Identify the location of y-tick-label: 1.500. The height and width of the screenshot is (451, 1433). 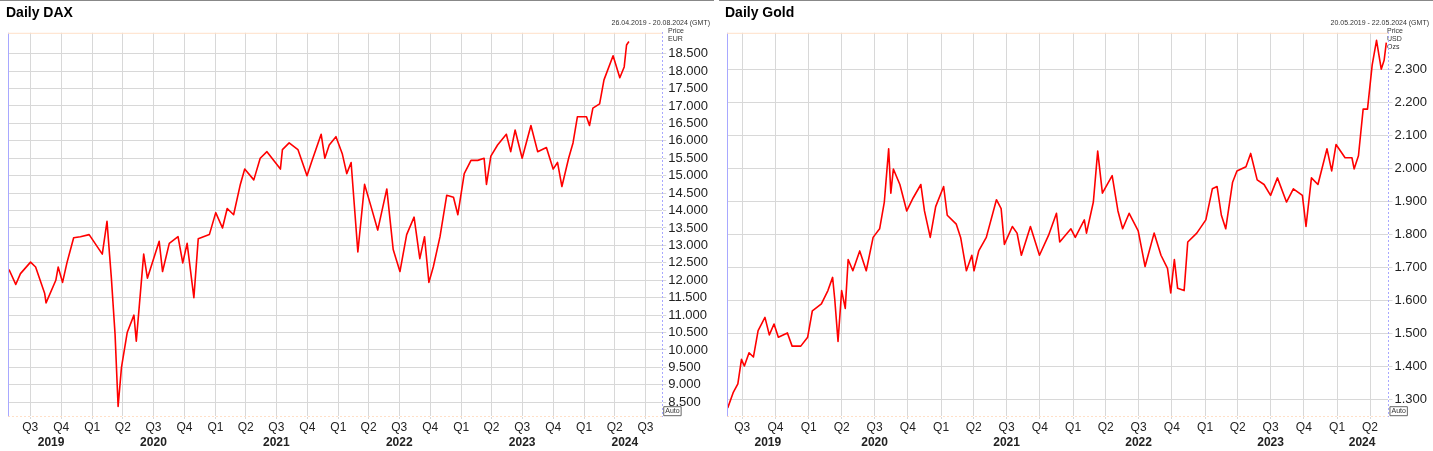
(1411, 333).